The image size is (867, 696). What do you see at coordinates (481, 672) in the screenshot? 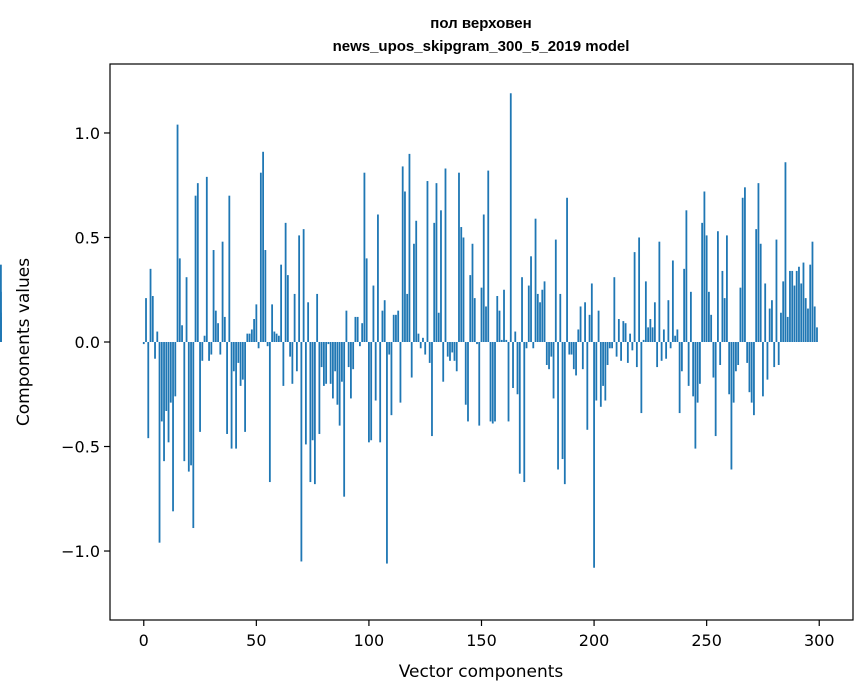
I see `x-axis-label: Vector components` at bounding box center [481, 672].